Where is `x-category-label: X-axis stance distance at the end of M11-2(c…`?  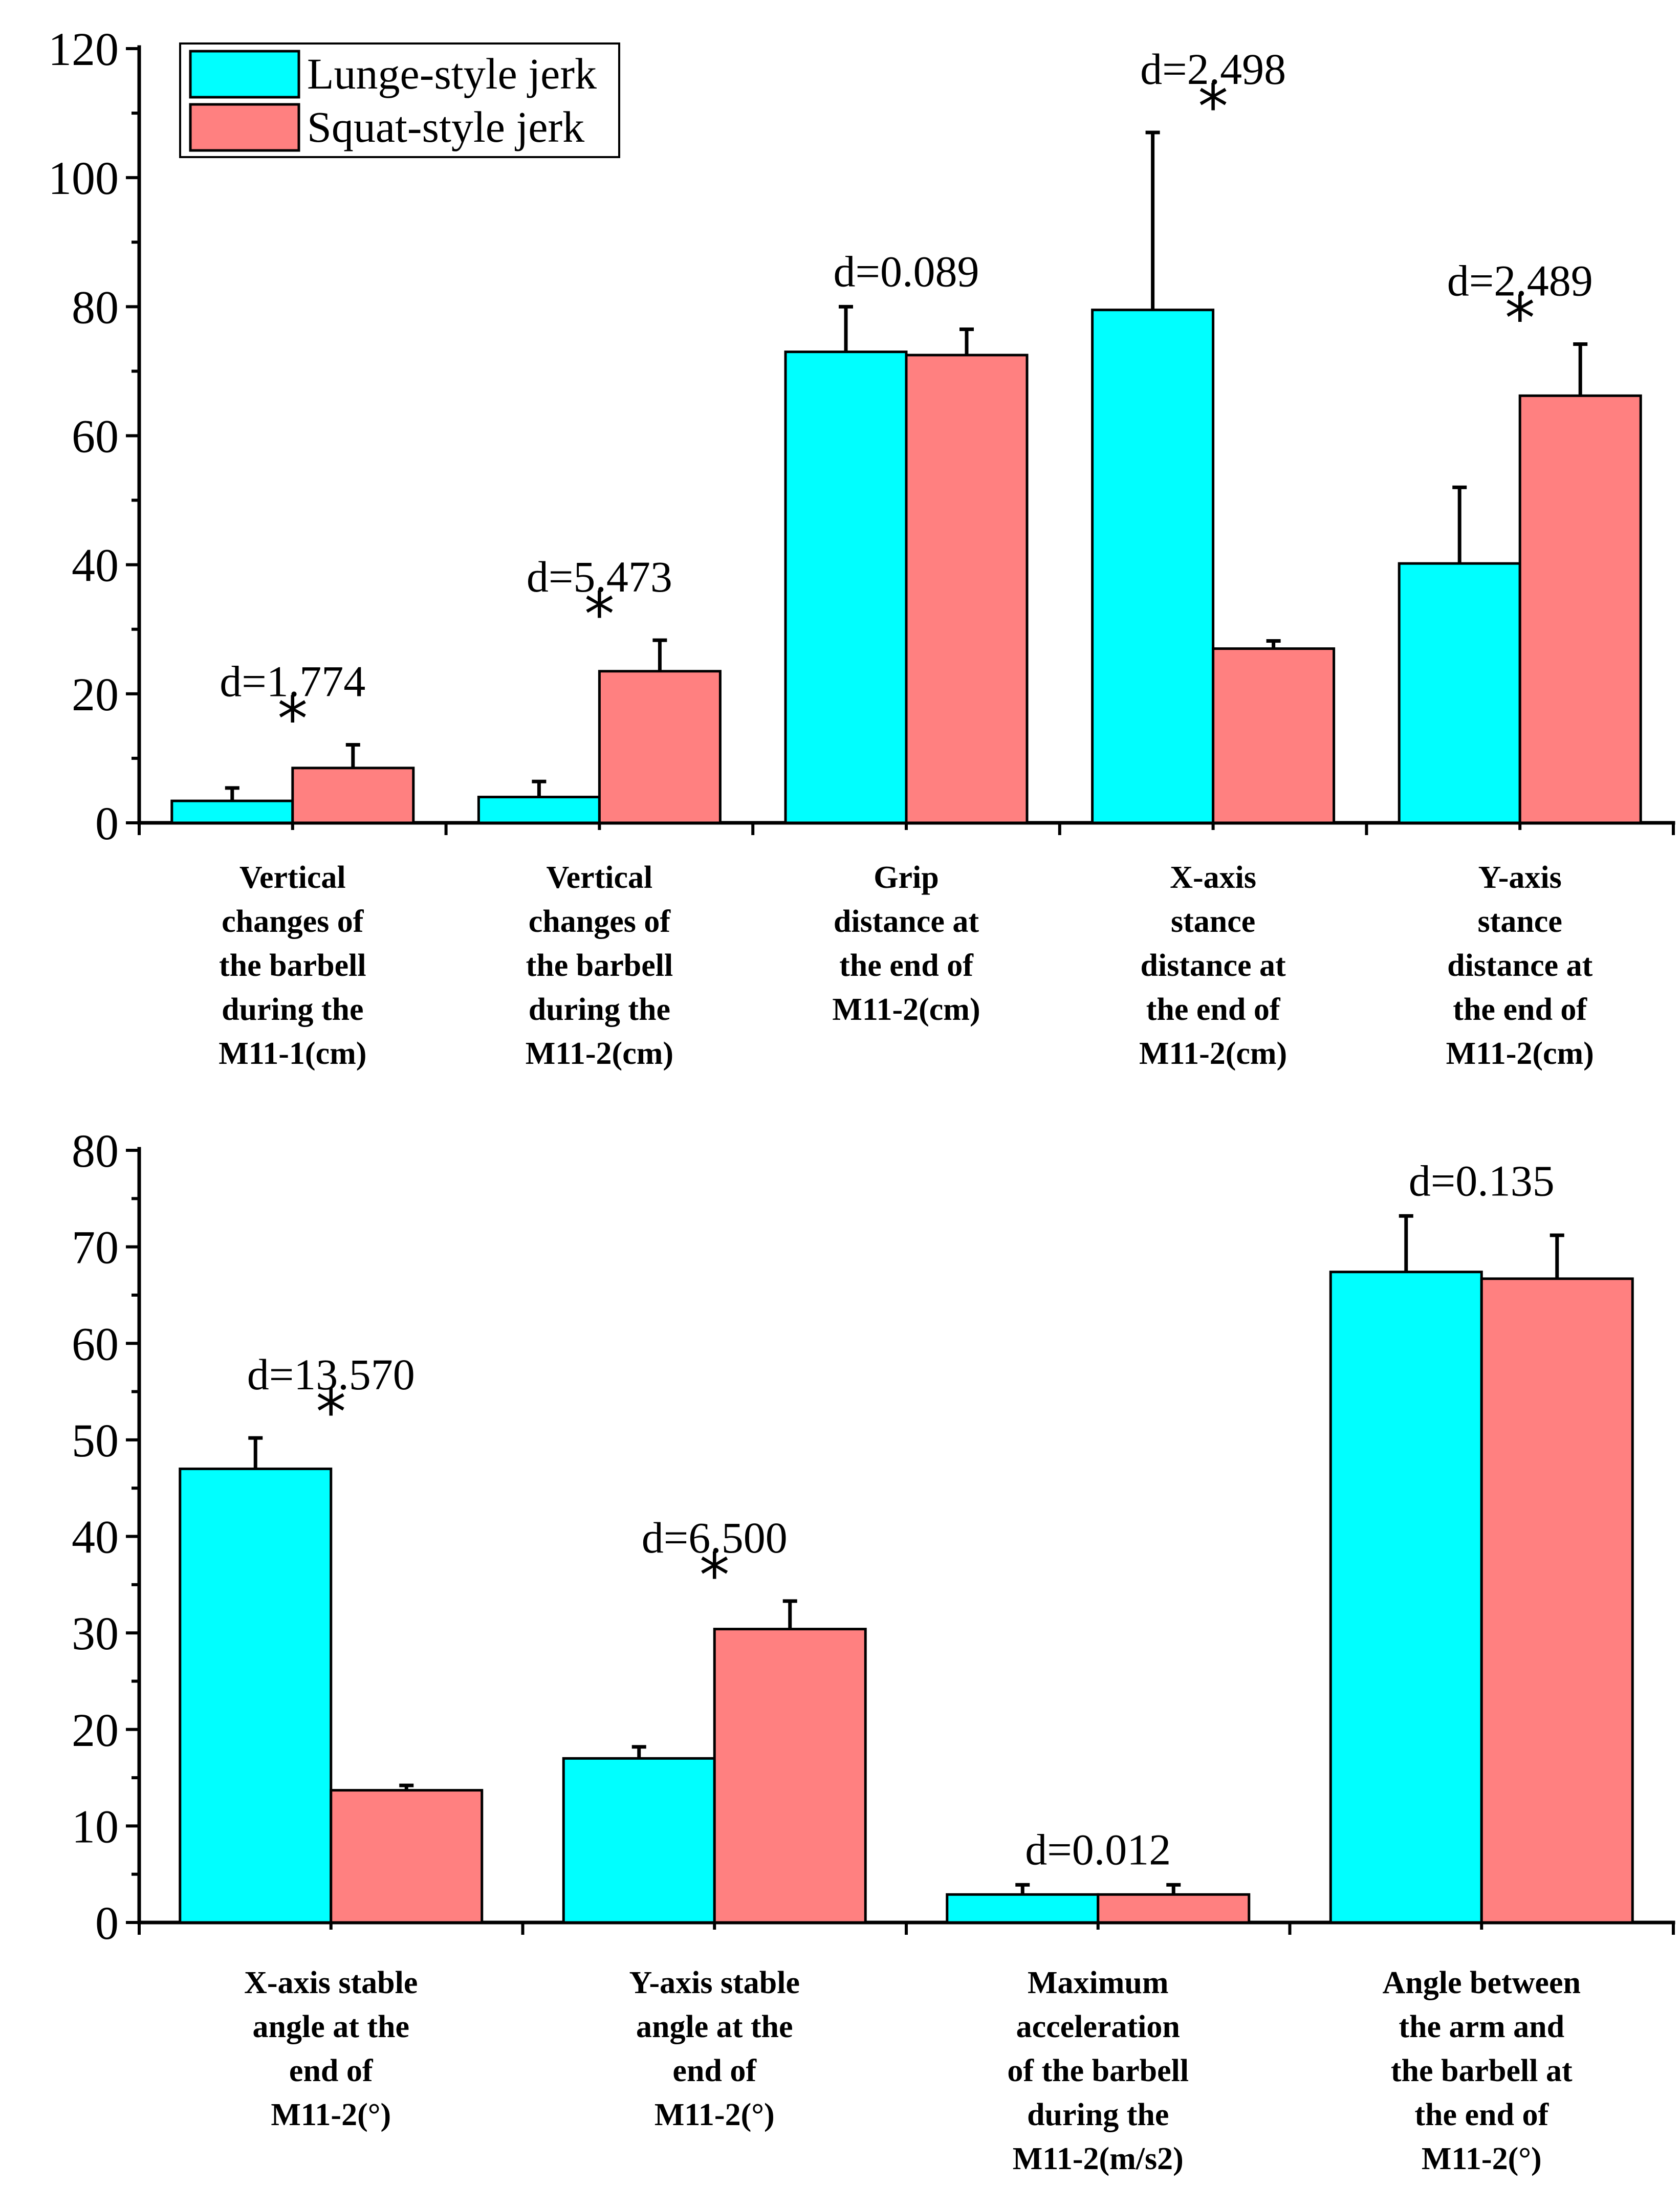
x-category-label: X-axis stance distance at the end of M11-2(c… is located at coordinates (1213, 966).